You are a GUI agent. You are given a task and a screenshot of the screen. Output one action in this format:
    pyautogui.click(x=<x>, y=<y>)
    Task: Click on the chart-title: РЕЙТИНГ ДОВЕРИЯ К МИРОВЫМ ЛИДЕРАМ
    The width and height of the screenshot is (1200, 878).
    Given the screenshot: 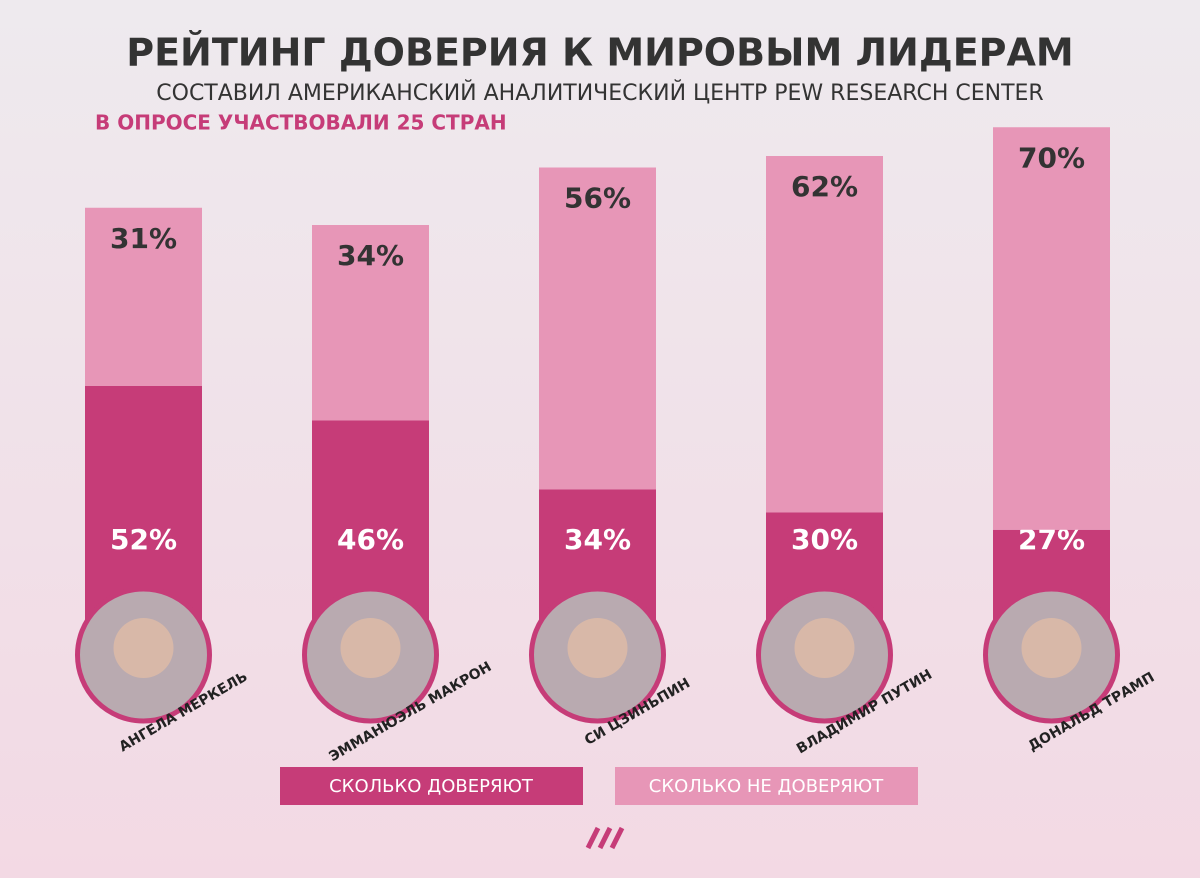 What is the action you would take?
    pyautogui.click(x=599, y=53)
    